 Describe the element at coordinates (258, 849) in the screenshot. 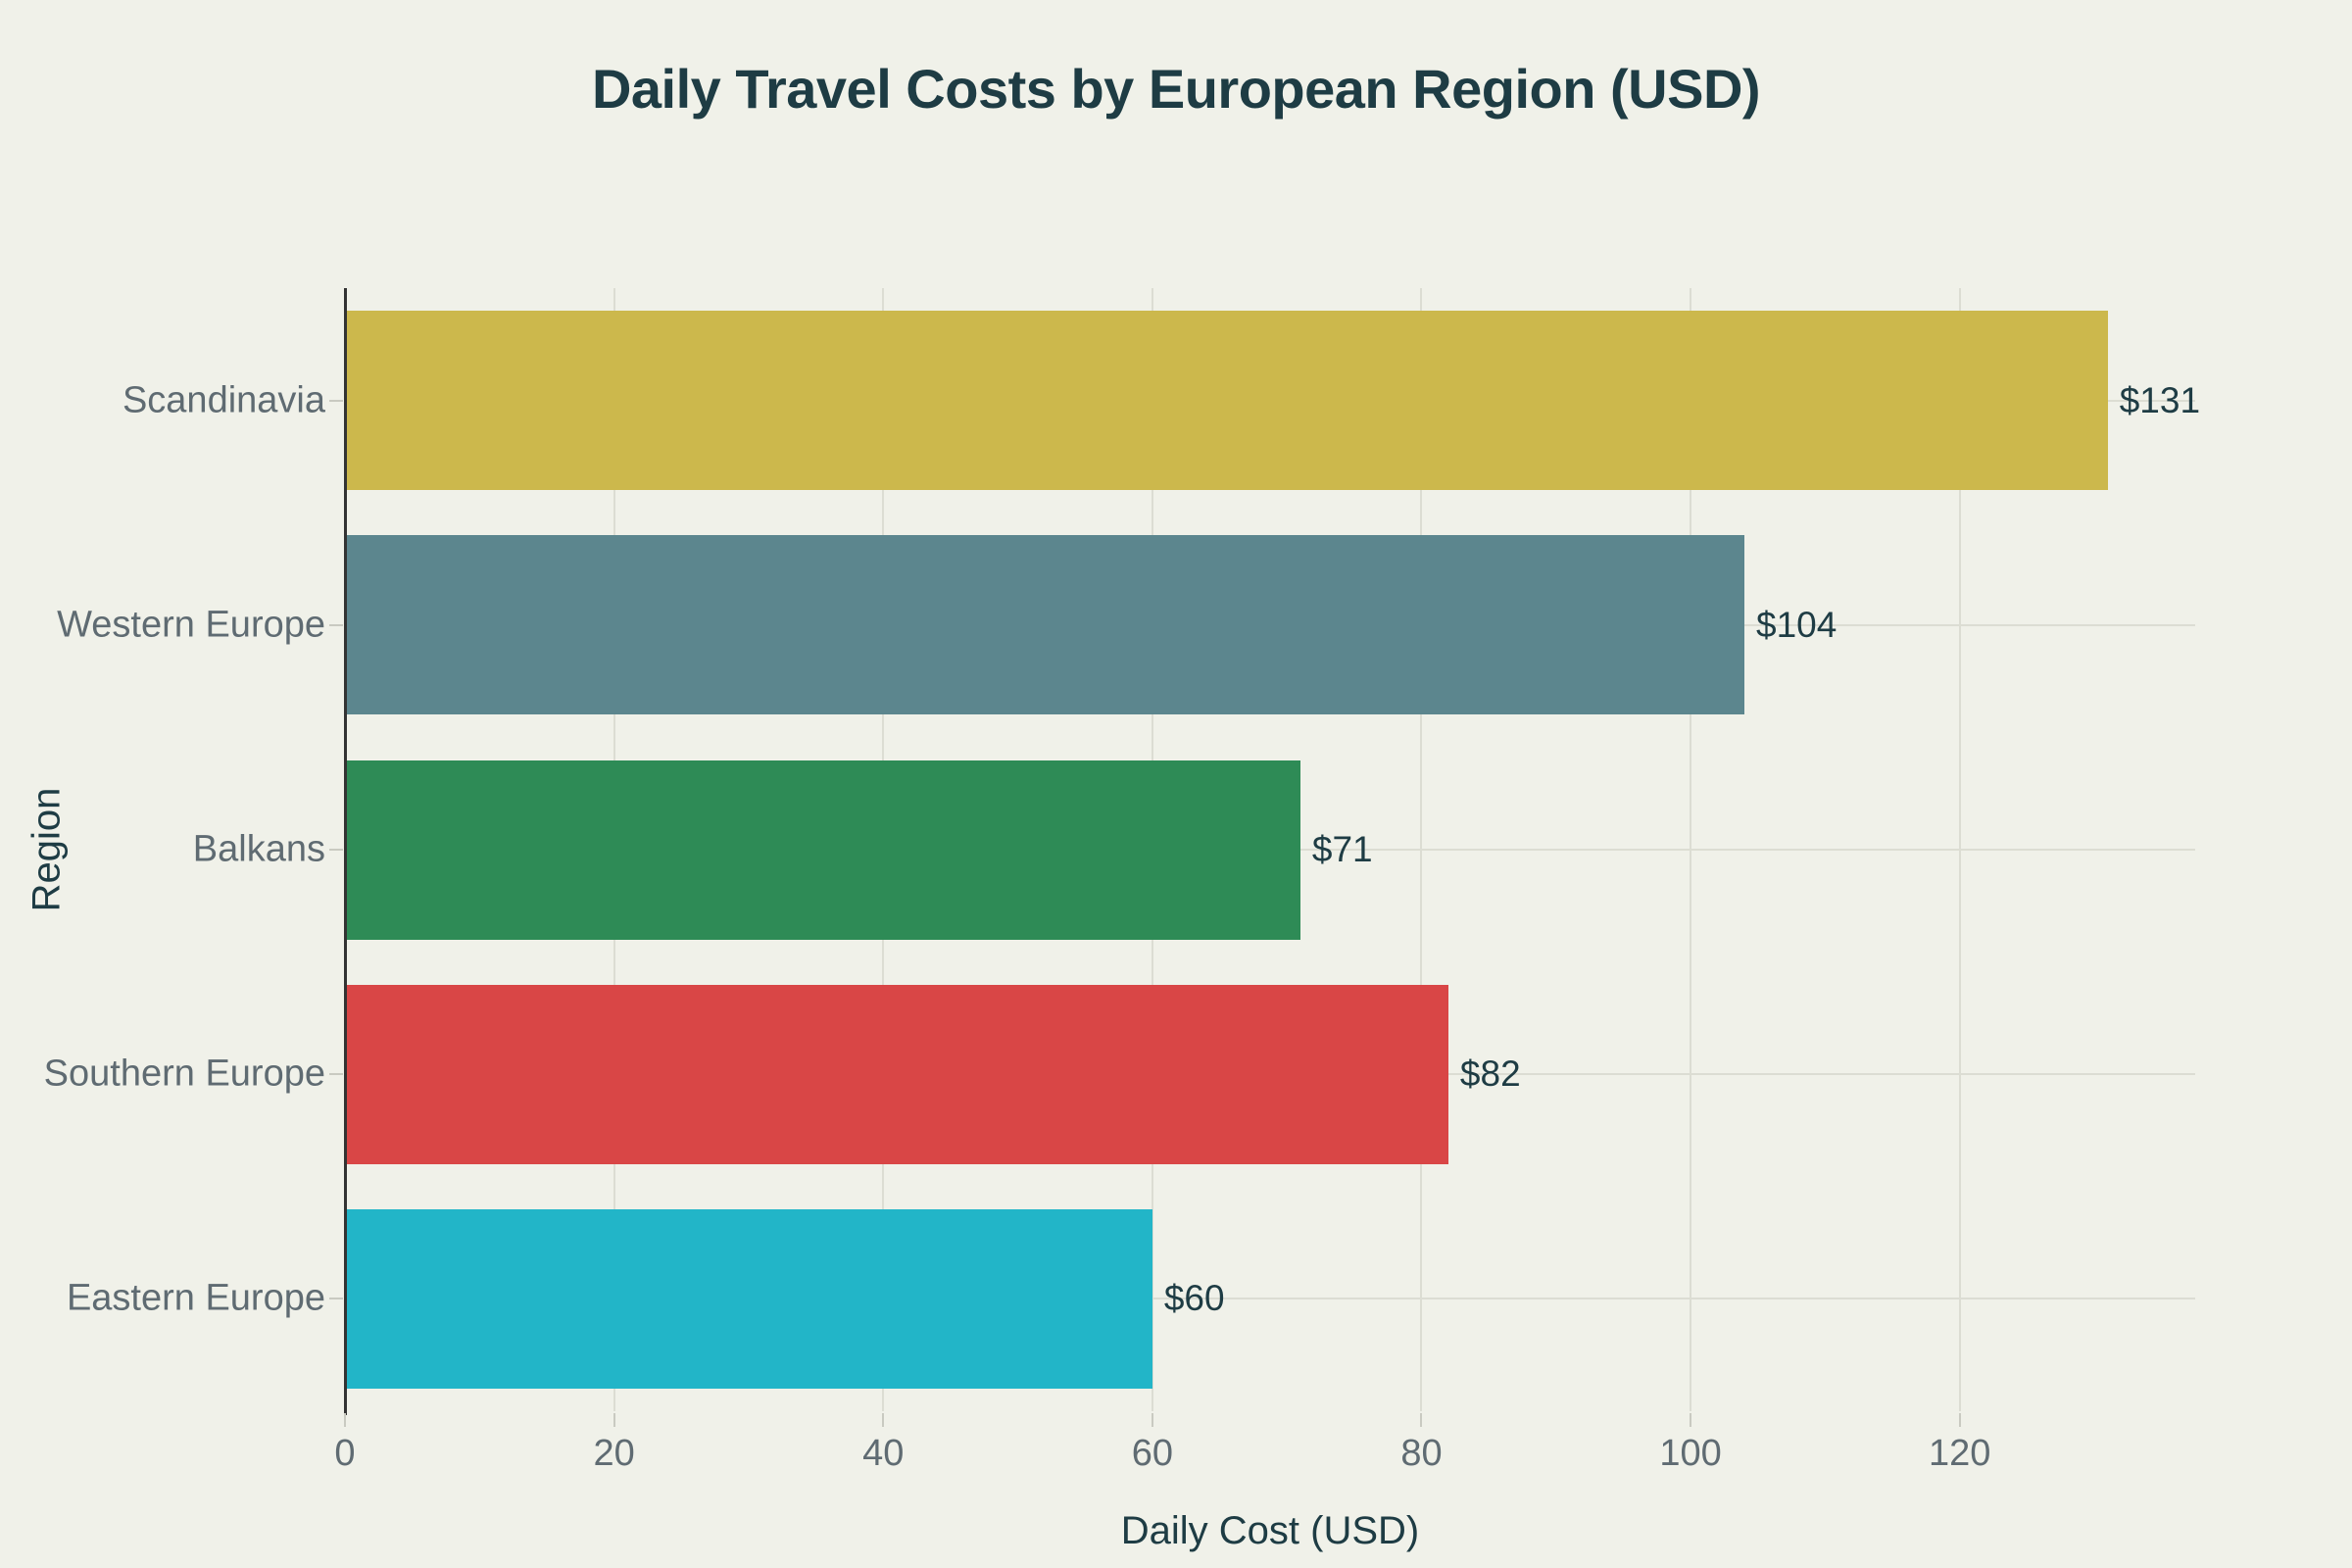

I see `y-tick-label-balkans: Balkans` at that location.